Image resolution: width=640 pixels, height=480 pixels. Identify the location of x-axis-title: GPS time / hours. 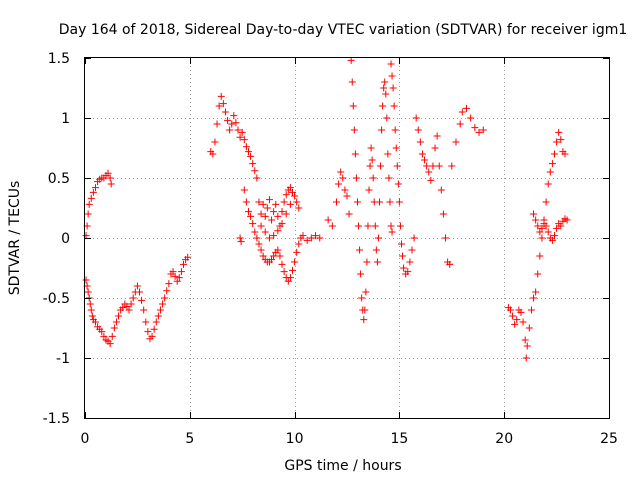
(342, 466).